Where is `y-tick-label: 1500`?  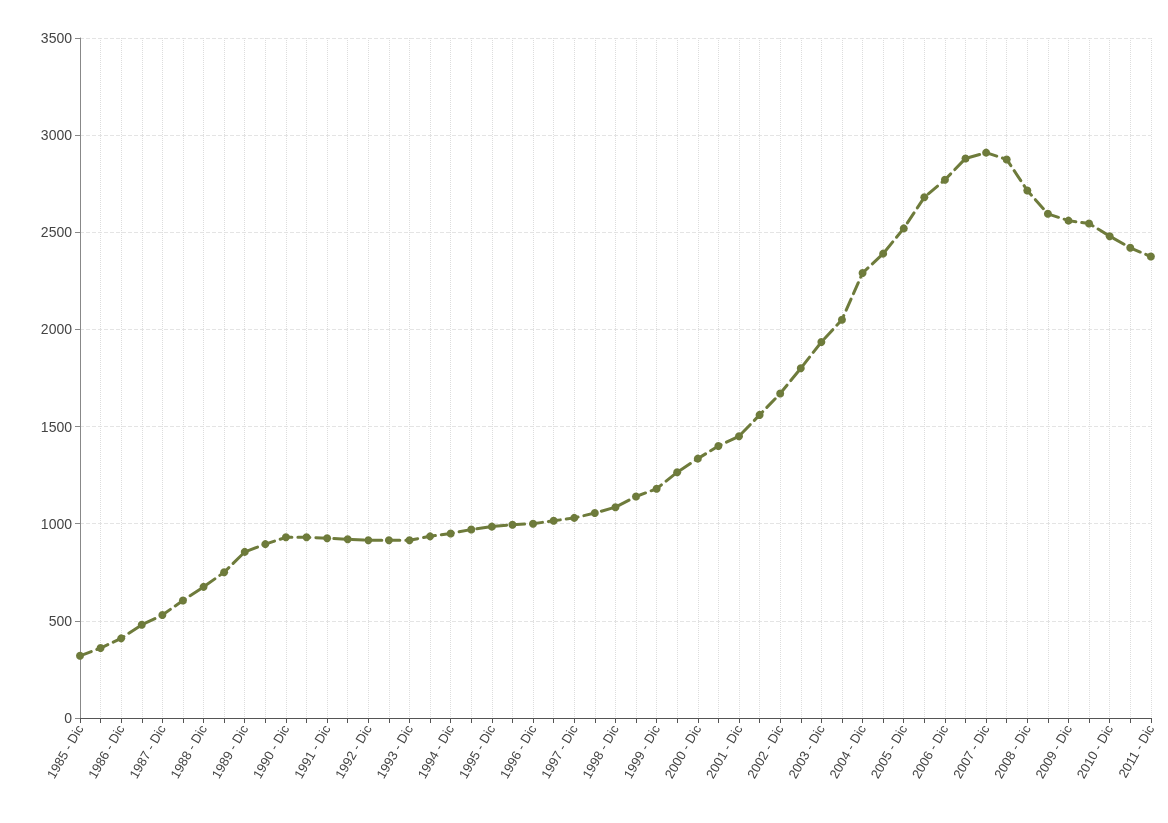
y-tick-label: 1500 is located at coordinates (56, 426).